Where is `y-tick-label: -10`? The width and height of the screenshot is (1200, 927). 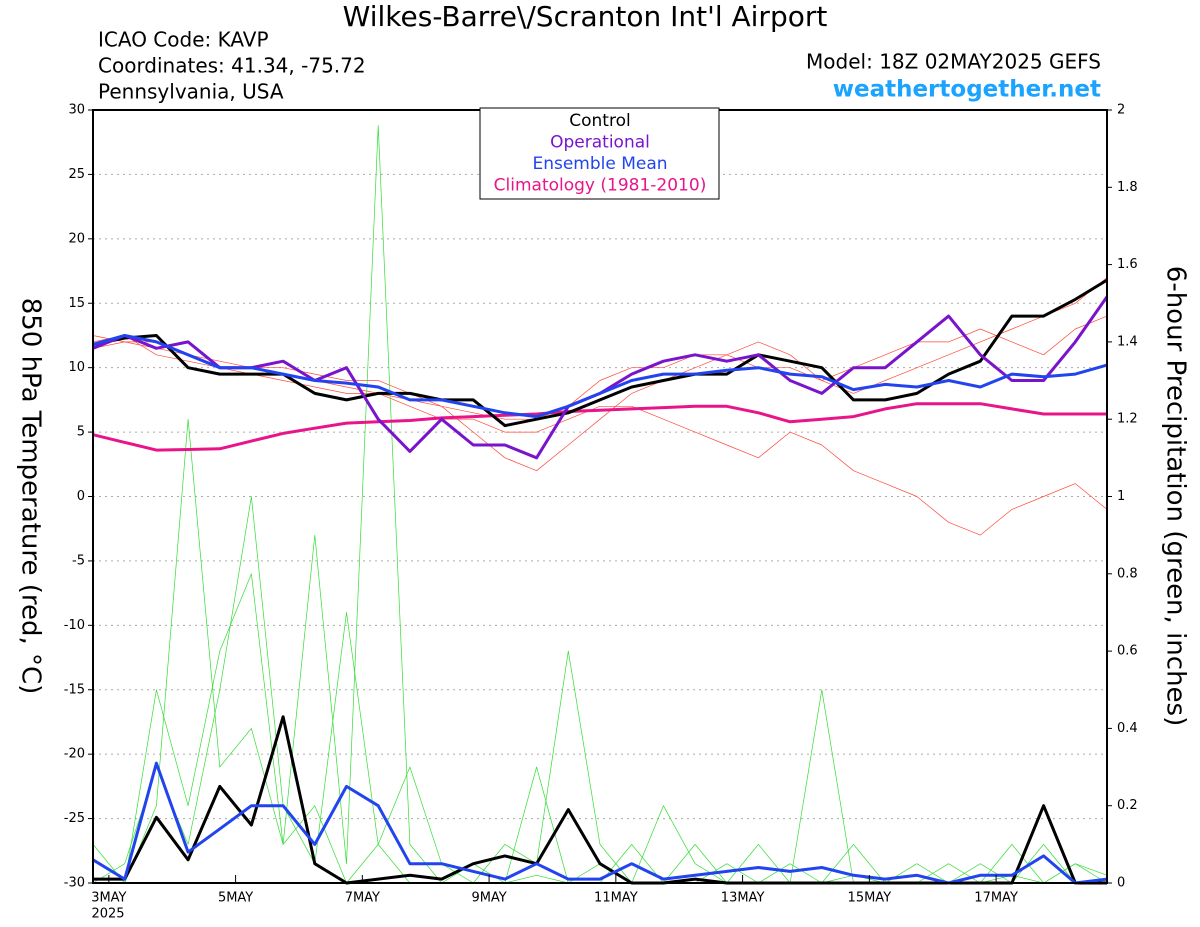 y-tick-label: -10 is located at coordinates (74, 625).